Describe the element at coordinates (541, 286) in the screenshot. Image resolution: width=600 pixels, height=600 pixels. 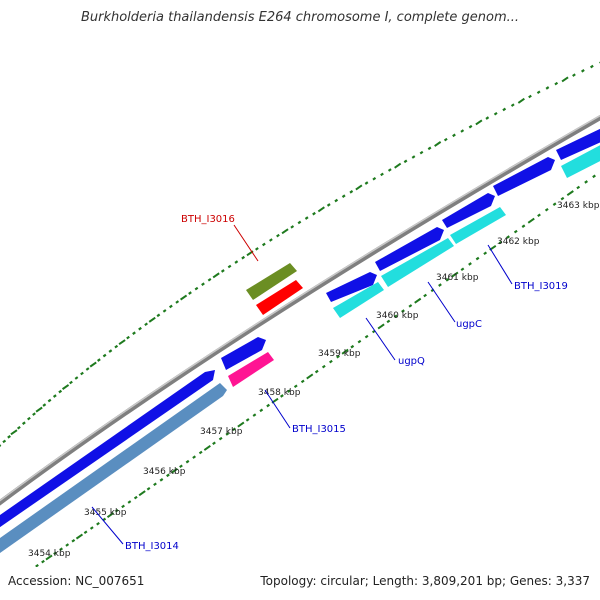
I see `gene-label-bth-i3019: BTH_I3019` at that location.